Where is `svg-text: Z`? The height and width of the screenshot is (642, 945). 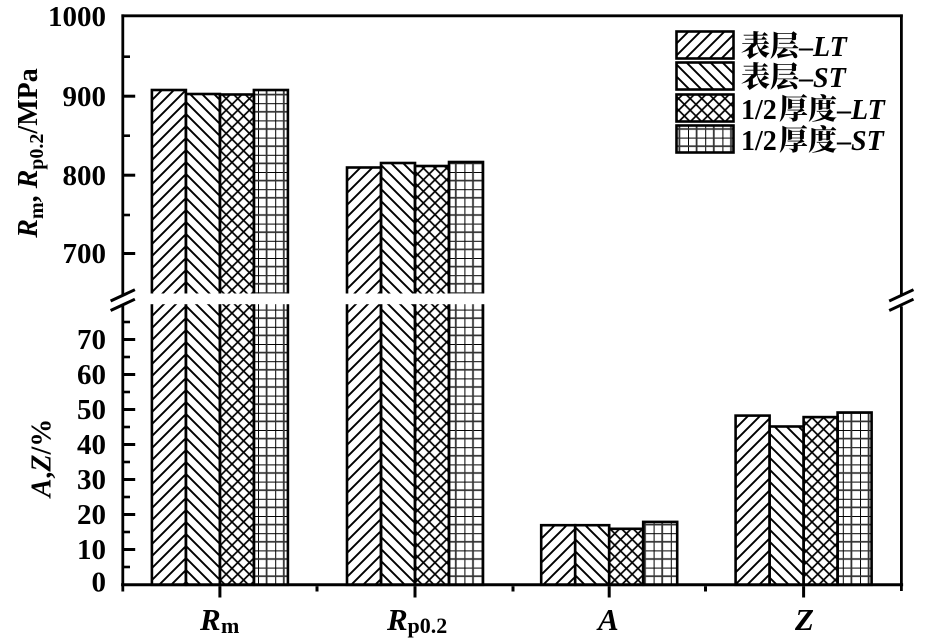 svg-text: Z is located at coordinates (804, 619).